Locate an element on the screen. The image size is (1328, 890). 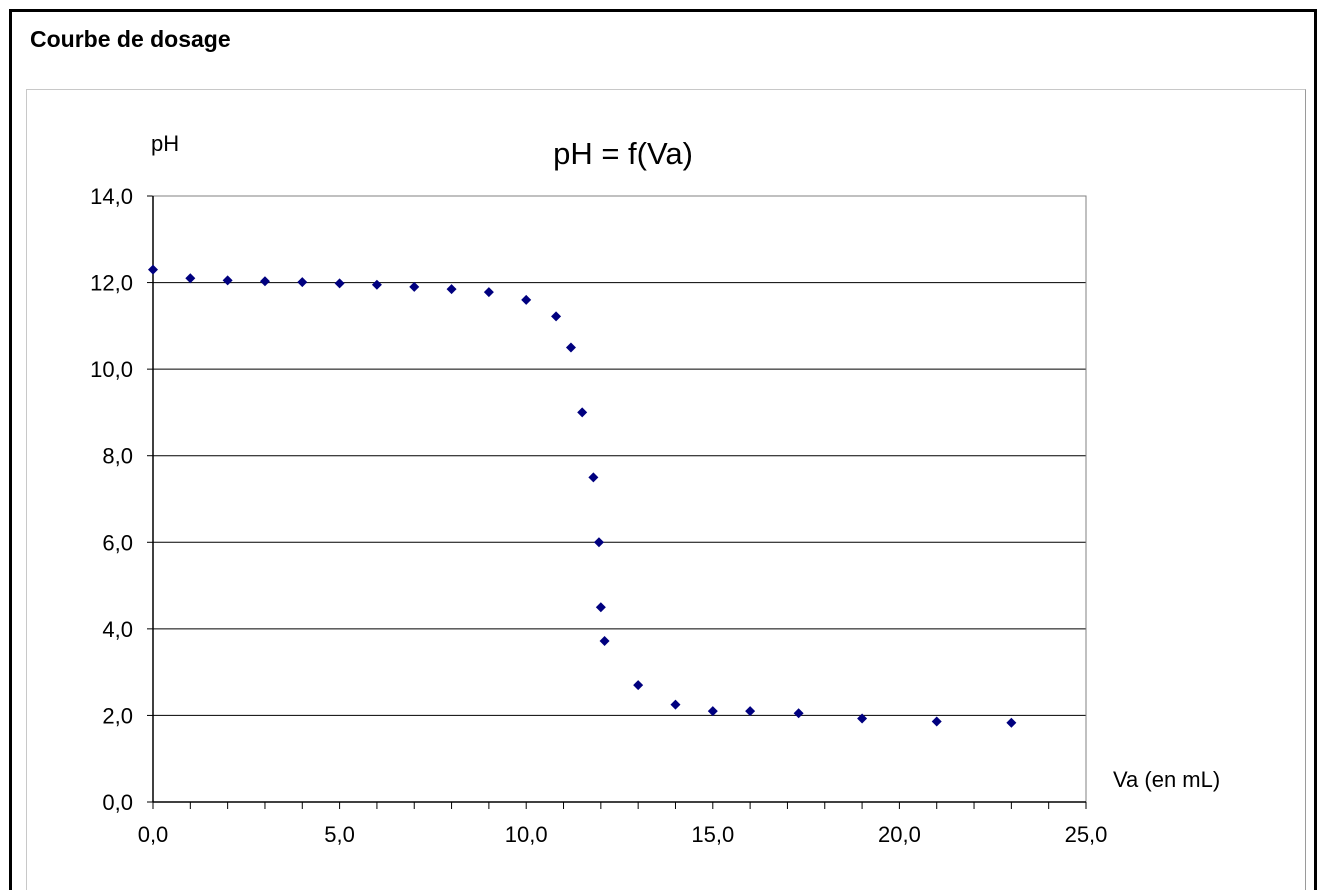
chart-title: pH = f(Va) is located at coordinates (623, 153).